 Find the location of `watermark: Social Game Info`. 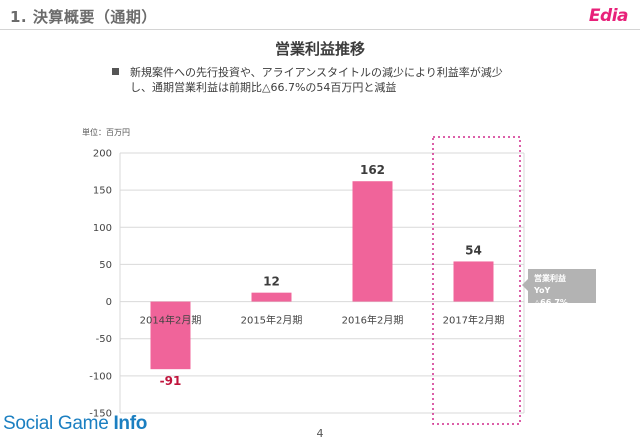

watermark: Social Game Info is located at coordinates (75, 424).